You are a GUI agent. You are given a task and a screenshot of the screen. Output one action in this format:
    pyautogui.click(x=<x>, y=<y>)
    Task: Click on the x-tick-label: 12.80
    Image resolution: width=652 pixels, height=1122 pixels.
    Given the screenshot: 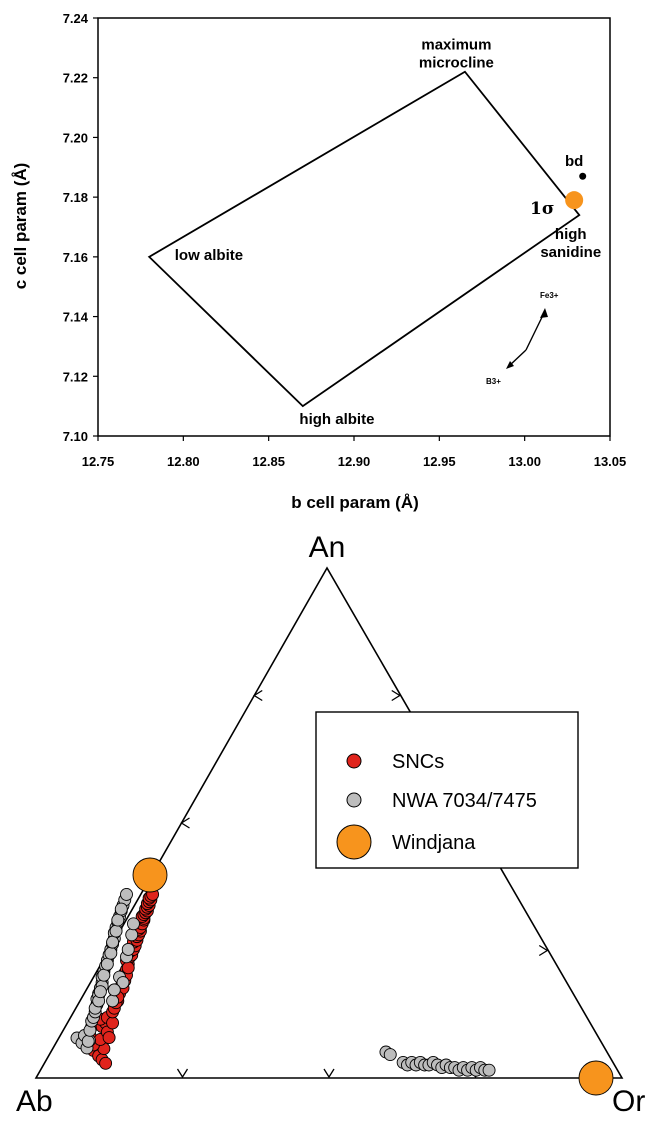 What is the action you would take?
    pyautogui.click(x=183, y=461)
    